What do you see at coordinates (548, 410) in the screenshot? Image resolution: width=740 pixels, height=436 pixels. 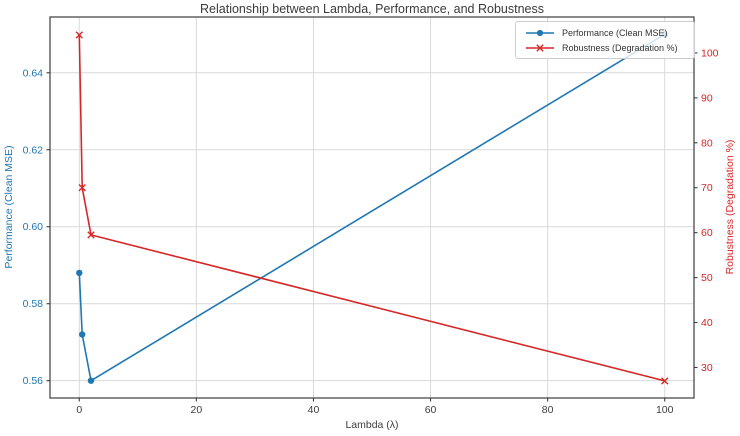 I see `x-tick-label: 80` at bounding box center [548, 410].